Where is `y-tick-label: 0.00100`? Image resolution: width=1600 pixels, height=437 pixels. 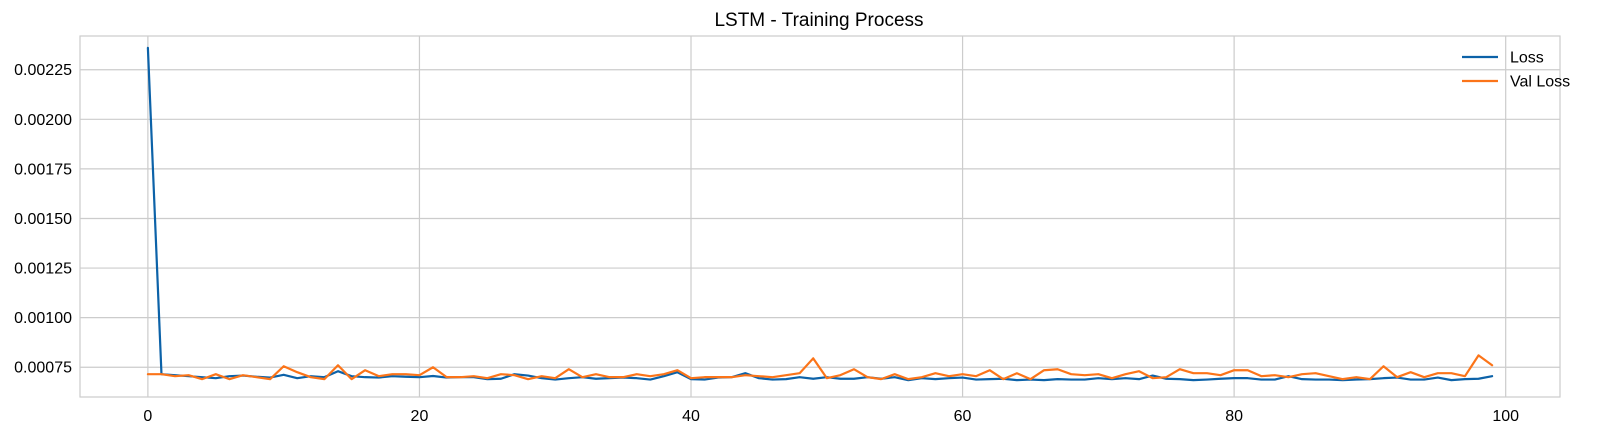 y-tick-label: 0.00100 is located at coordinates (43, 318).